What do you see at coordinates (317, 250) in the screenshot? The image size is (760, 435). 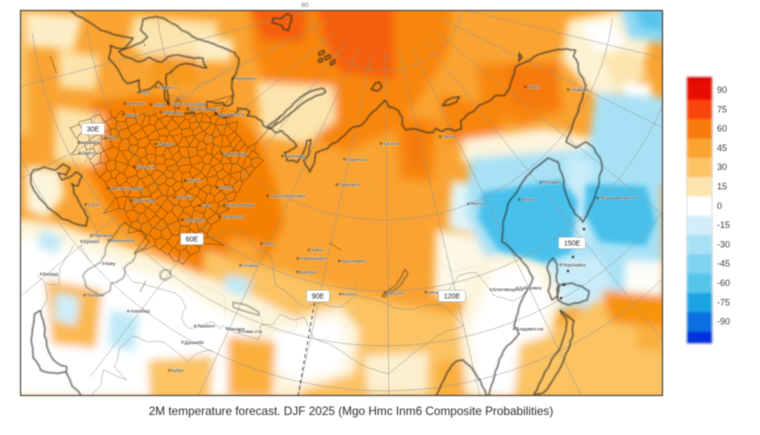 I see `svg-text: Томск` at bounding box center [317, 250].